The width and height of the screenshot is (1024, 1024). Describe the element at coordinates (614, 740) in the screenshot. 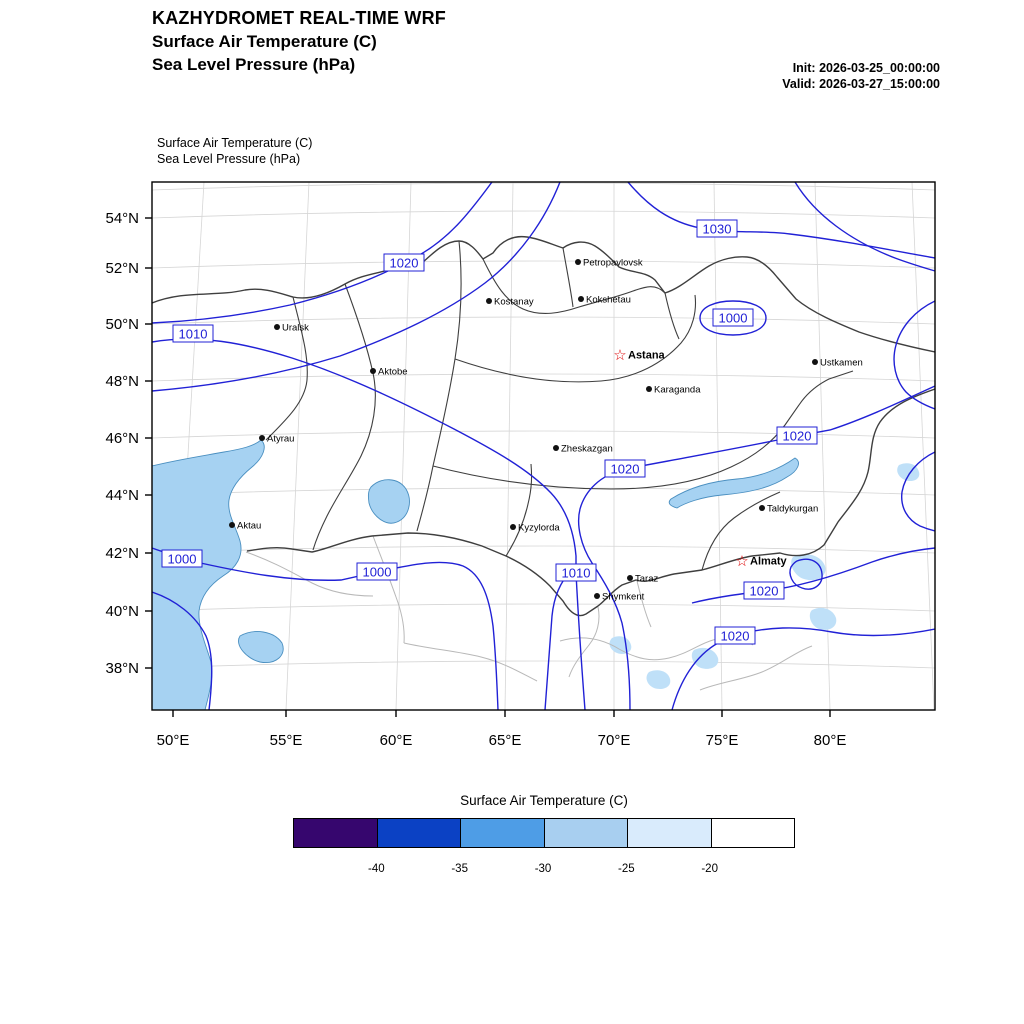

I see `lon-tick-label: 70°E` at that location.